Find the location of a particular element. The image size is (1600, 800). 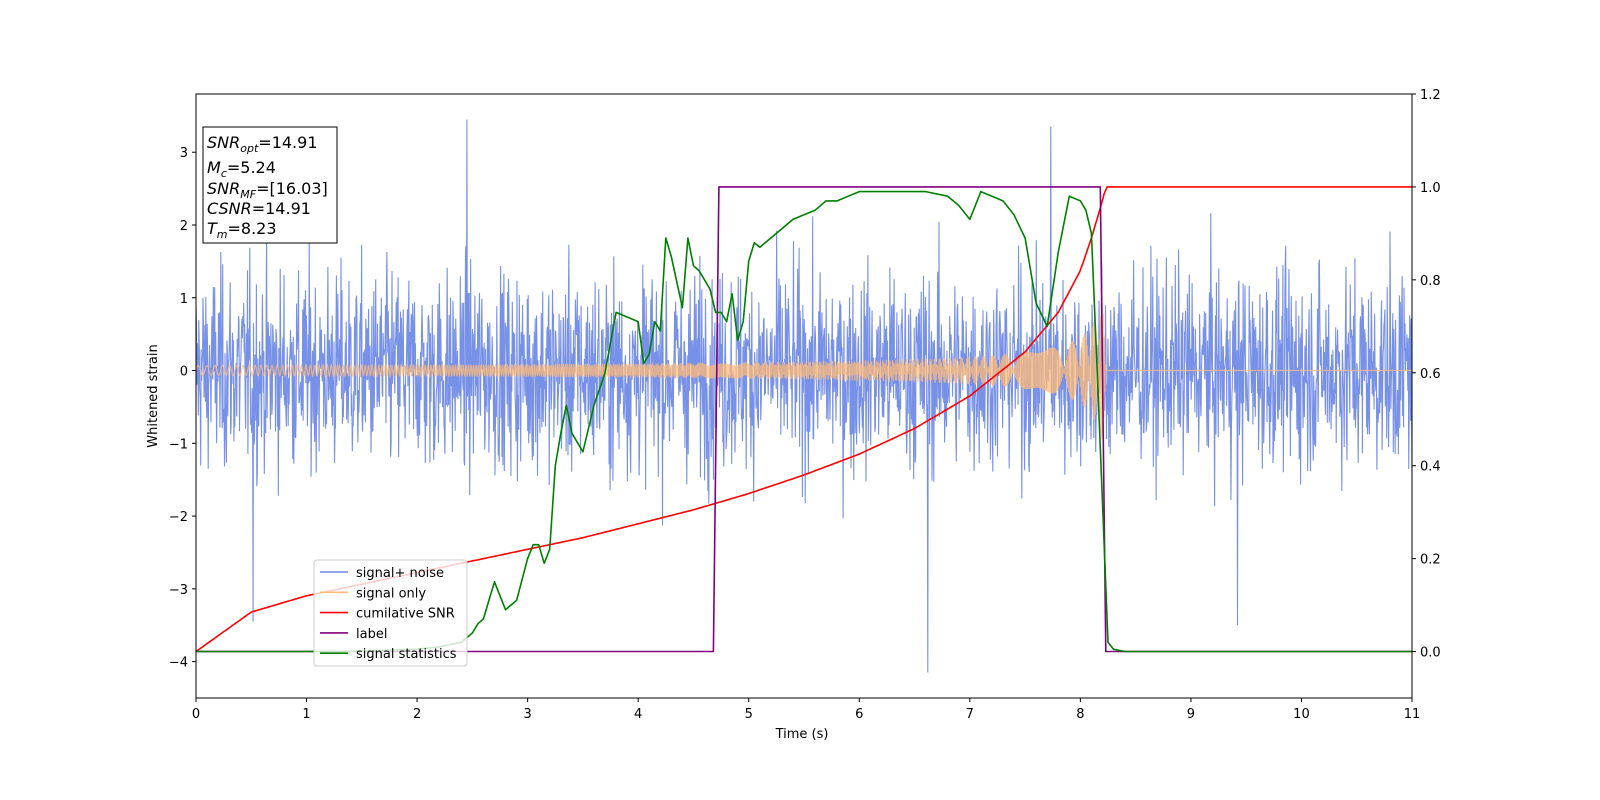

x-tick-label-7: 7 is located at coordinates (970, 714).